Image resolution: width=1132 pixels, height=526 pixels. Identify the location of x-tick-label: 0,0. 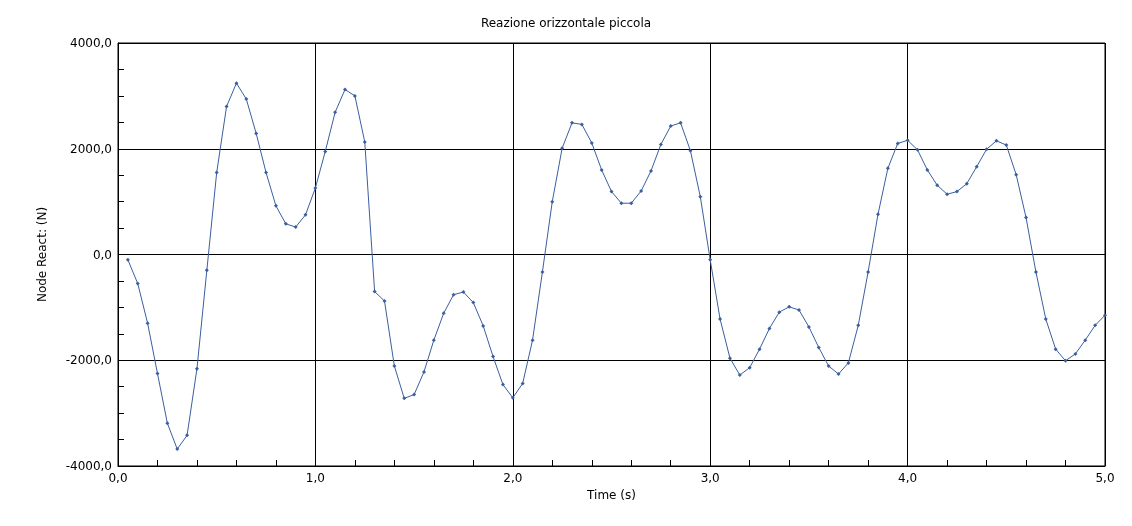
(118, 478).